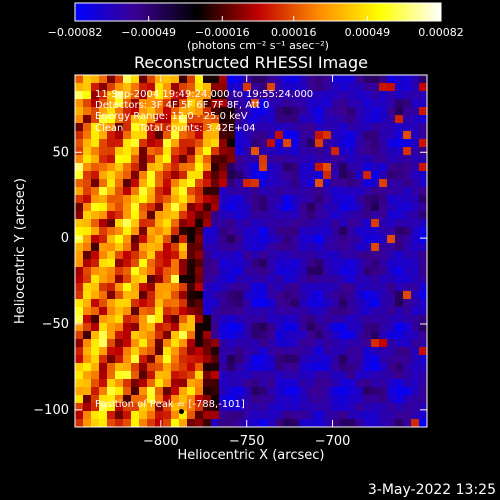  I want to click on annotation-energy-range: Energy Range: 12.0 - 25.0 keV, so click(171, 116).